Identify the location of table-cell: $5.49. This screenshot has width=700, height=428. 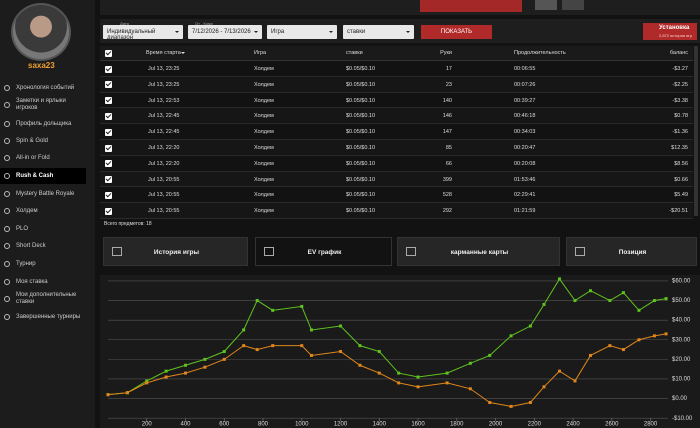
(681, 195).